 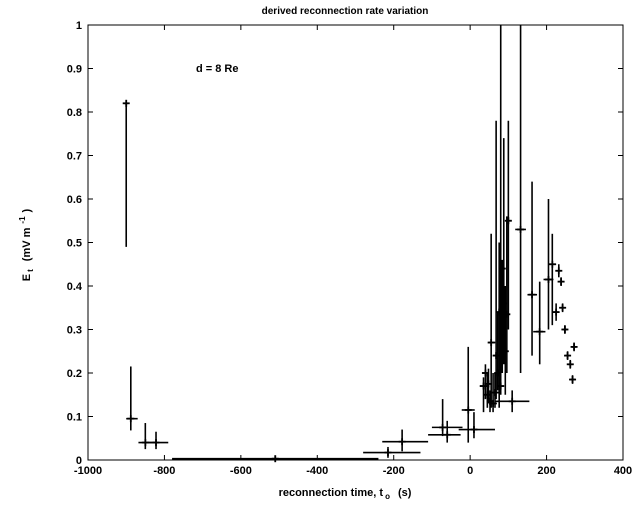 I want to click on x-axis-title-main: reconnection time, t, so click(x=331, y=493).